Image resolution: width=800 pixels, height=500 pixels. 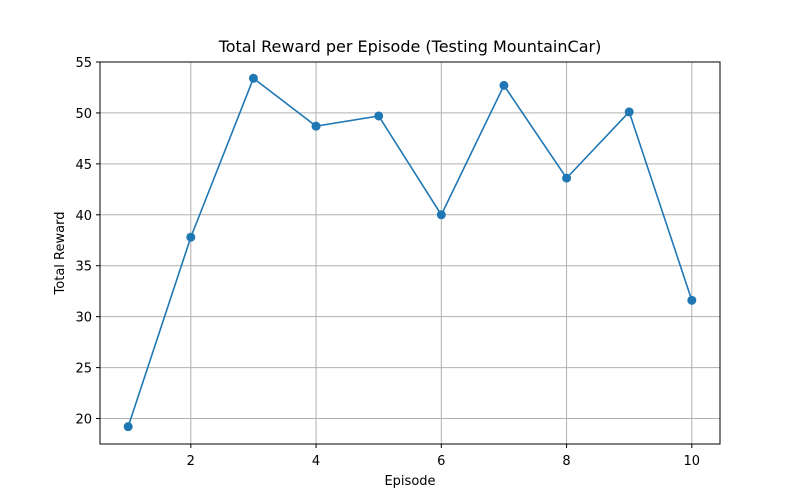 I want to click on y-tick-label: 35, so click(x=83, y=267).